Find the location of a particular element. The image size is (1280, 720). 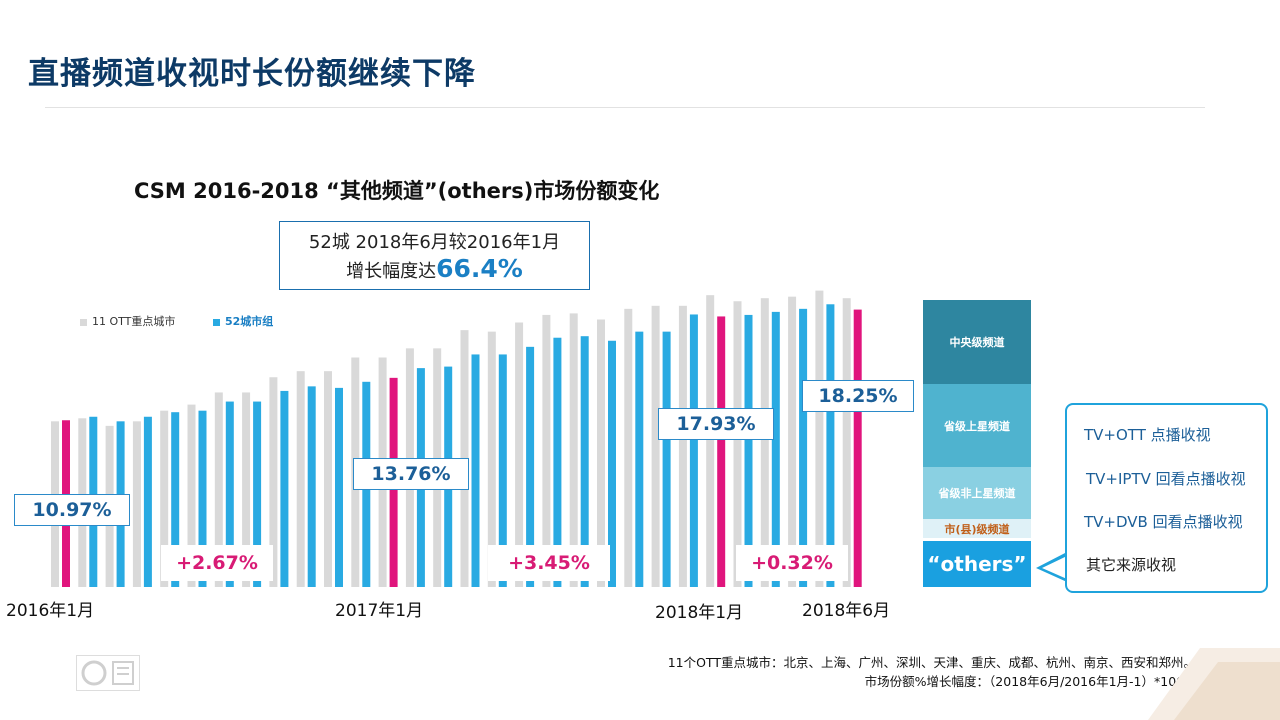

stack-segment-provincial-non-satellite: 省级非上星频道 is located at coordinates (977, 493).